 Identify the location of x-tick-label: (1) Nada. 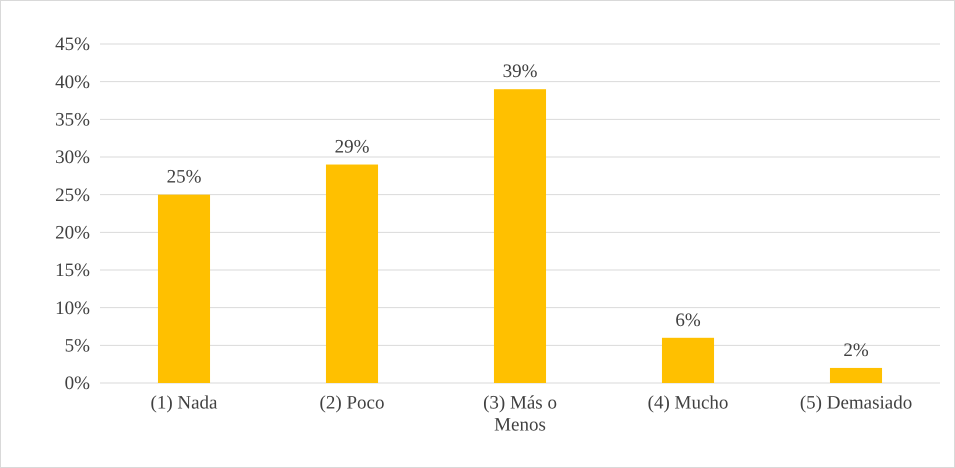
(184, 403).